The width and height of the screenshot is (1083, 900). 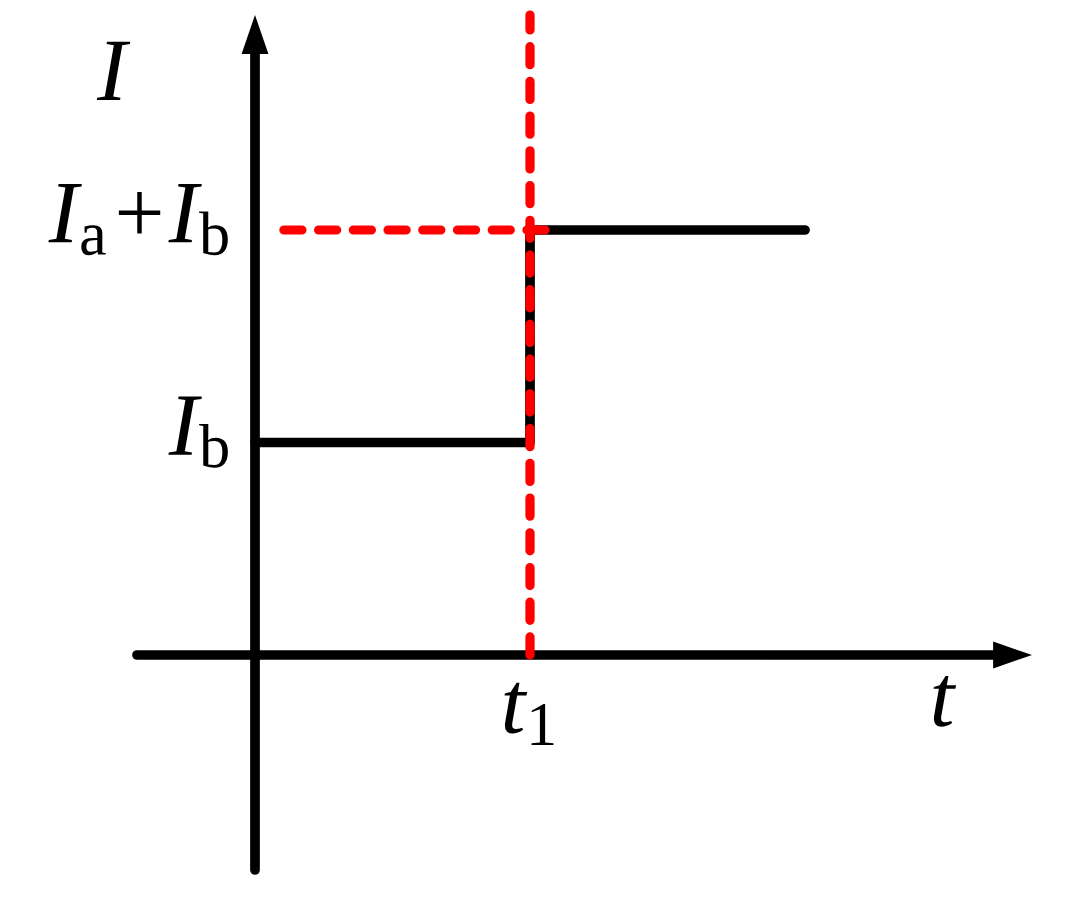 I want to click on text: t$_{1}$, so click(x=529, y=713).